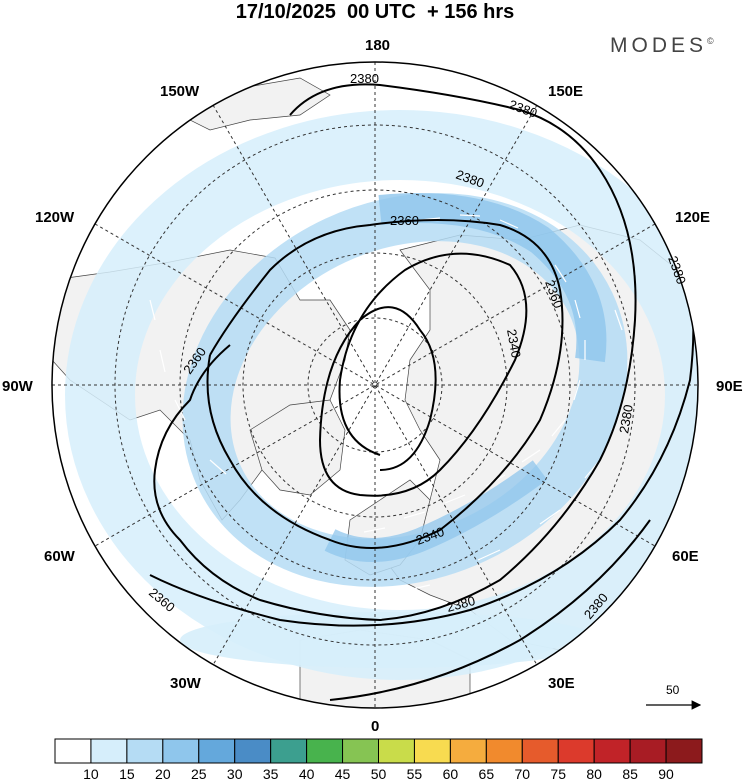  I want to click on lon-label-0: 0, so click(375, 726).